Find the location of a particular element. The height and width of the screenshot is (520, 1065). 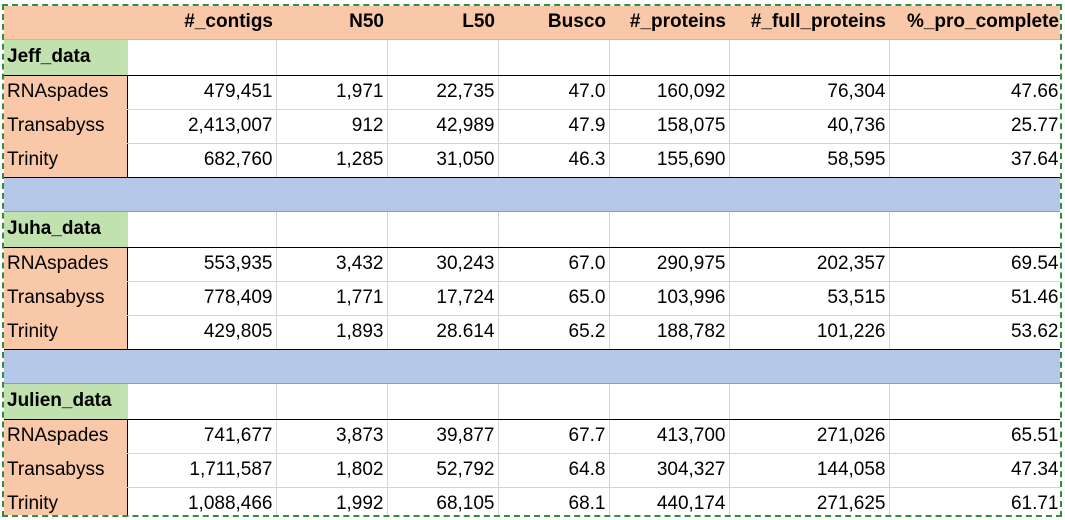

value-cell: 67.7 is located at coordinates (554, 436).